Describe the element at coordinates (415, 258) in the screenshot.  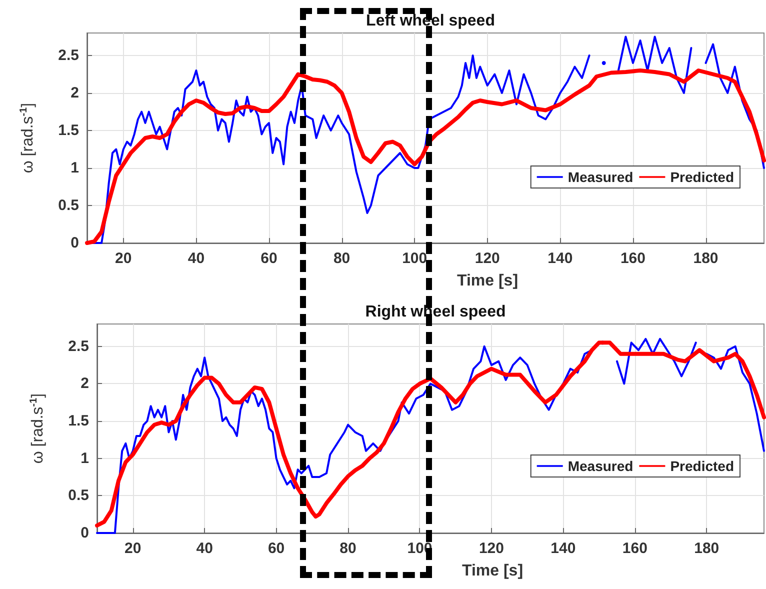
I see `x-tick-label: 100` at that location.